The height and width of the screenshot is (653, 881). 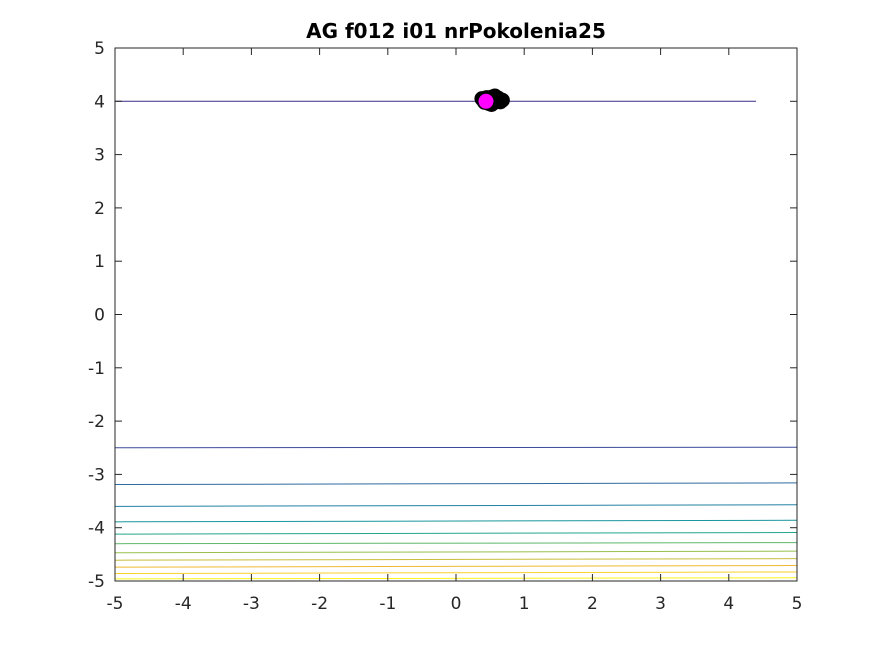 What do you see at coordinates (183, 604) in the screenshot?
I see `x-tick-label: -4` at bounding box center [183, 604].